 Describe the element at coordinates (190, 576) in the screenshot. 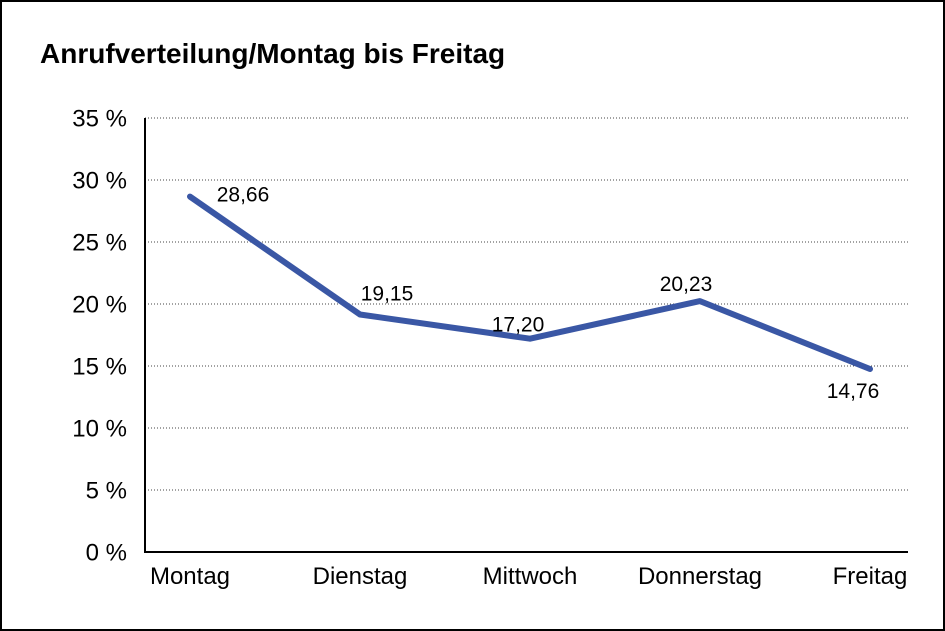

I see `x-axis-label: Montag` at that location.